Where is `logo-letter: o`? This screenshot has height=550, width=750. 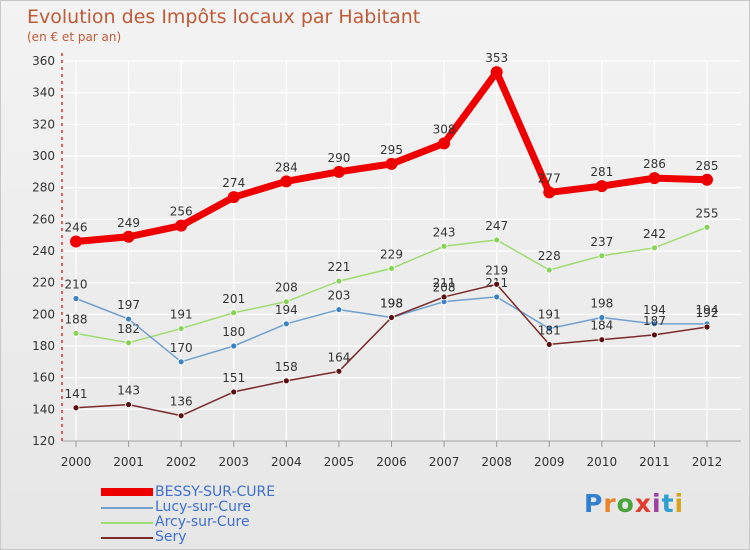
logo-letter: o is located at coordinates (625, 503).